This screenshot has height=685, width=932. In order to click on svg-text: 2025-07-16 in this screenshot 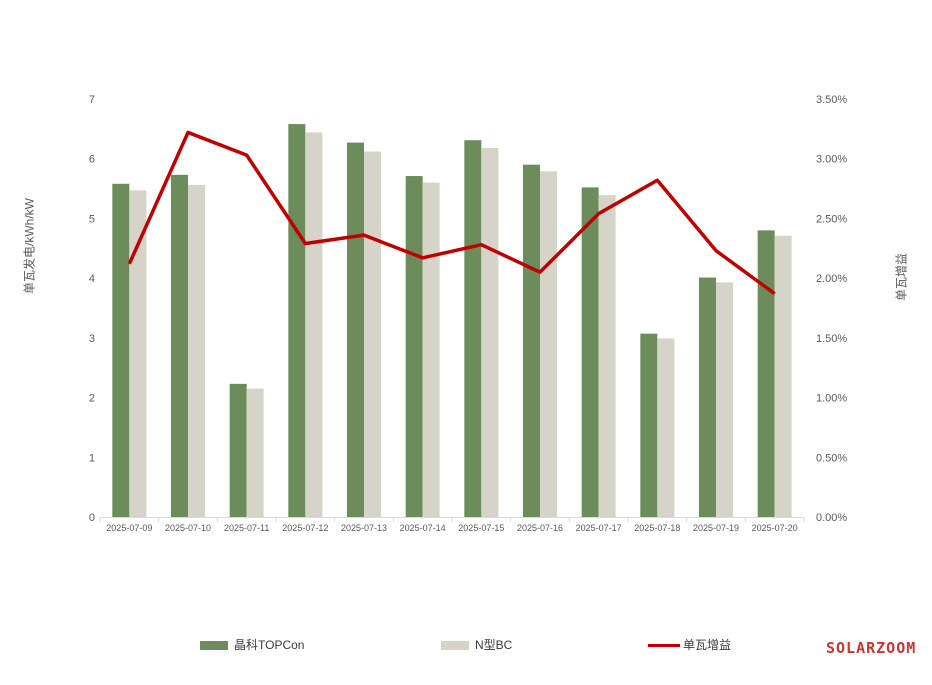, I will do `click(540, 528)`.